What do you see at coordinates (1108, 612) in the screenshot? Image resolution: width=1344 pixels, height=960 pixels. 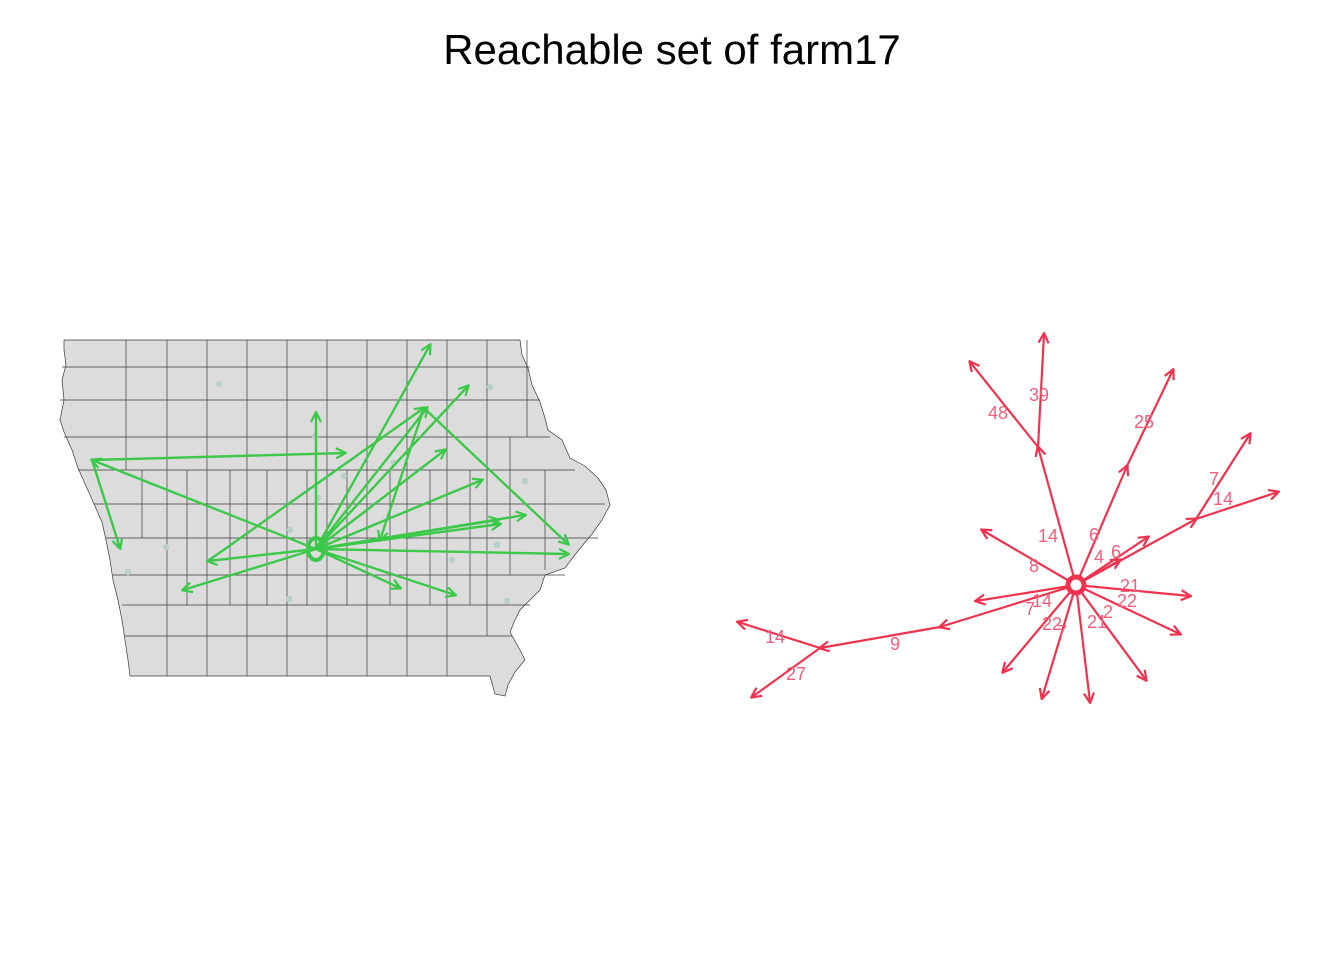 I see `edge-label: 2` at bounding box center [1108, 612].